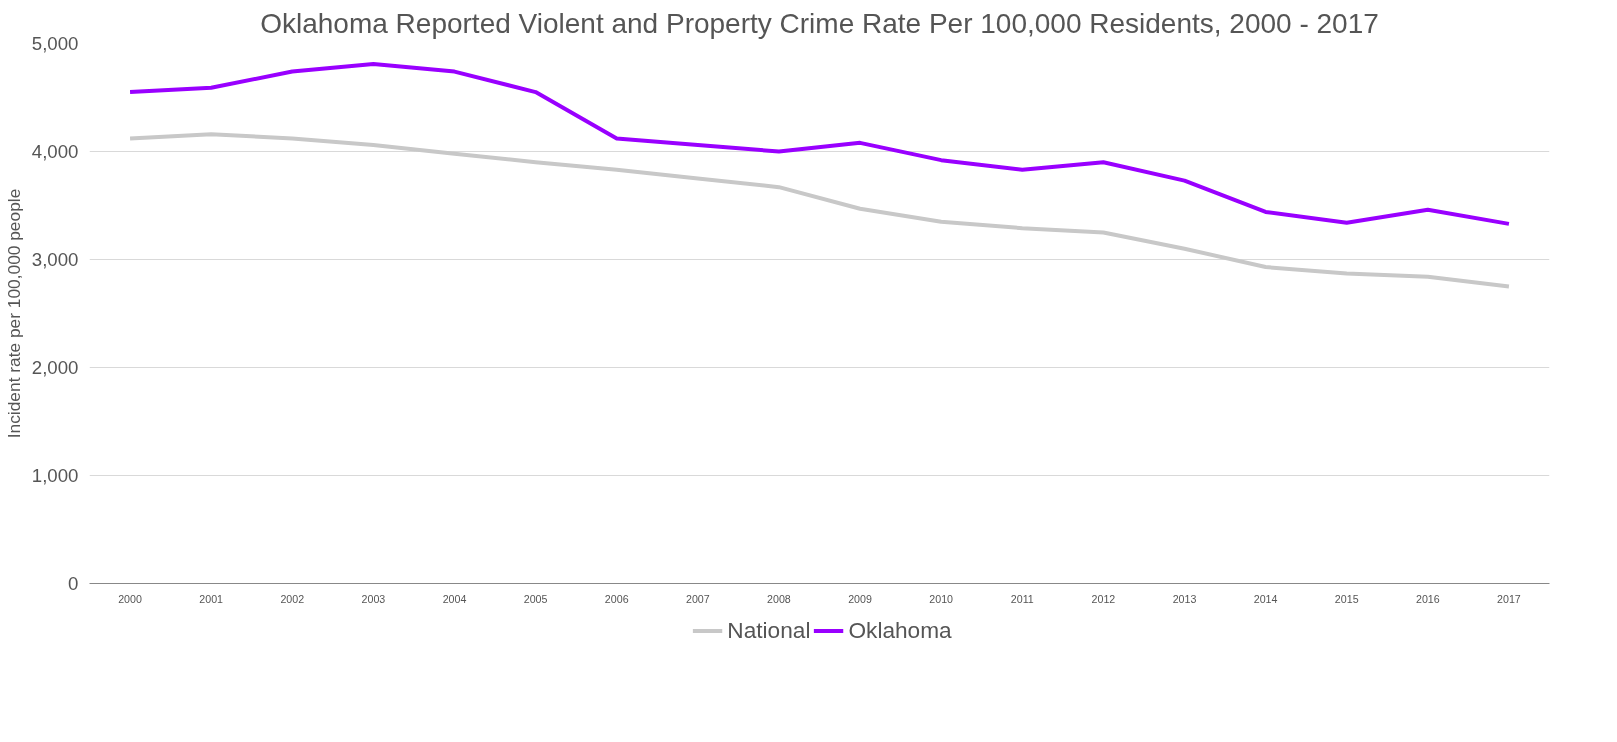  I want to click on x-tick-label: 2012, so click(1103, 598).